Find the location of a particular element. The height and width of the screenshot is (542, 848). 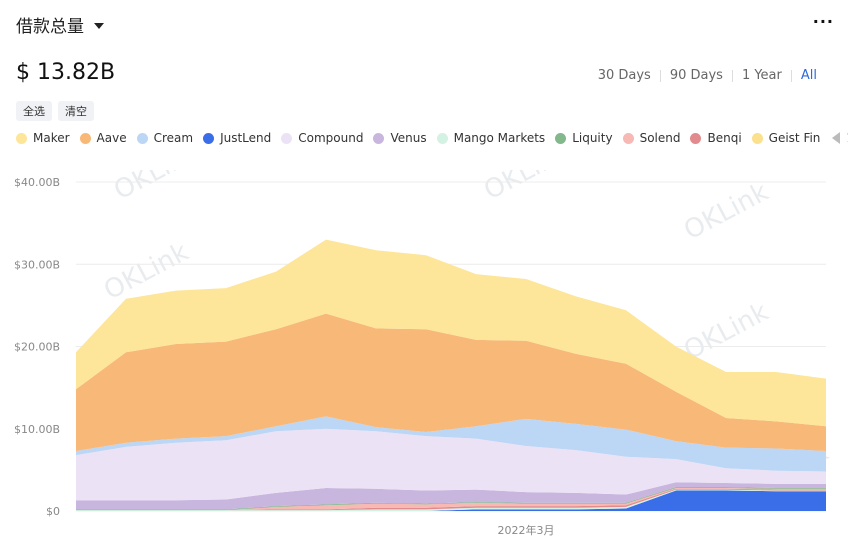

legend-item-venus: Venus is located at coordinates (400, 138).